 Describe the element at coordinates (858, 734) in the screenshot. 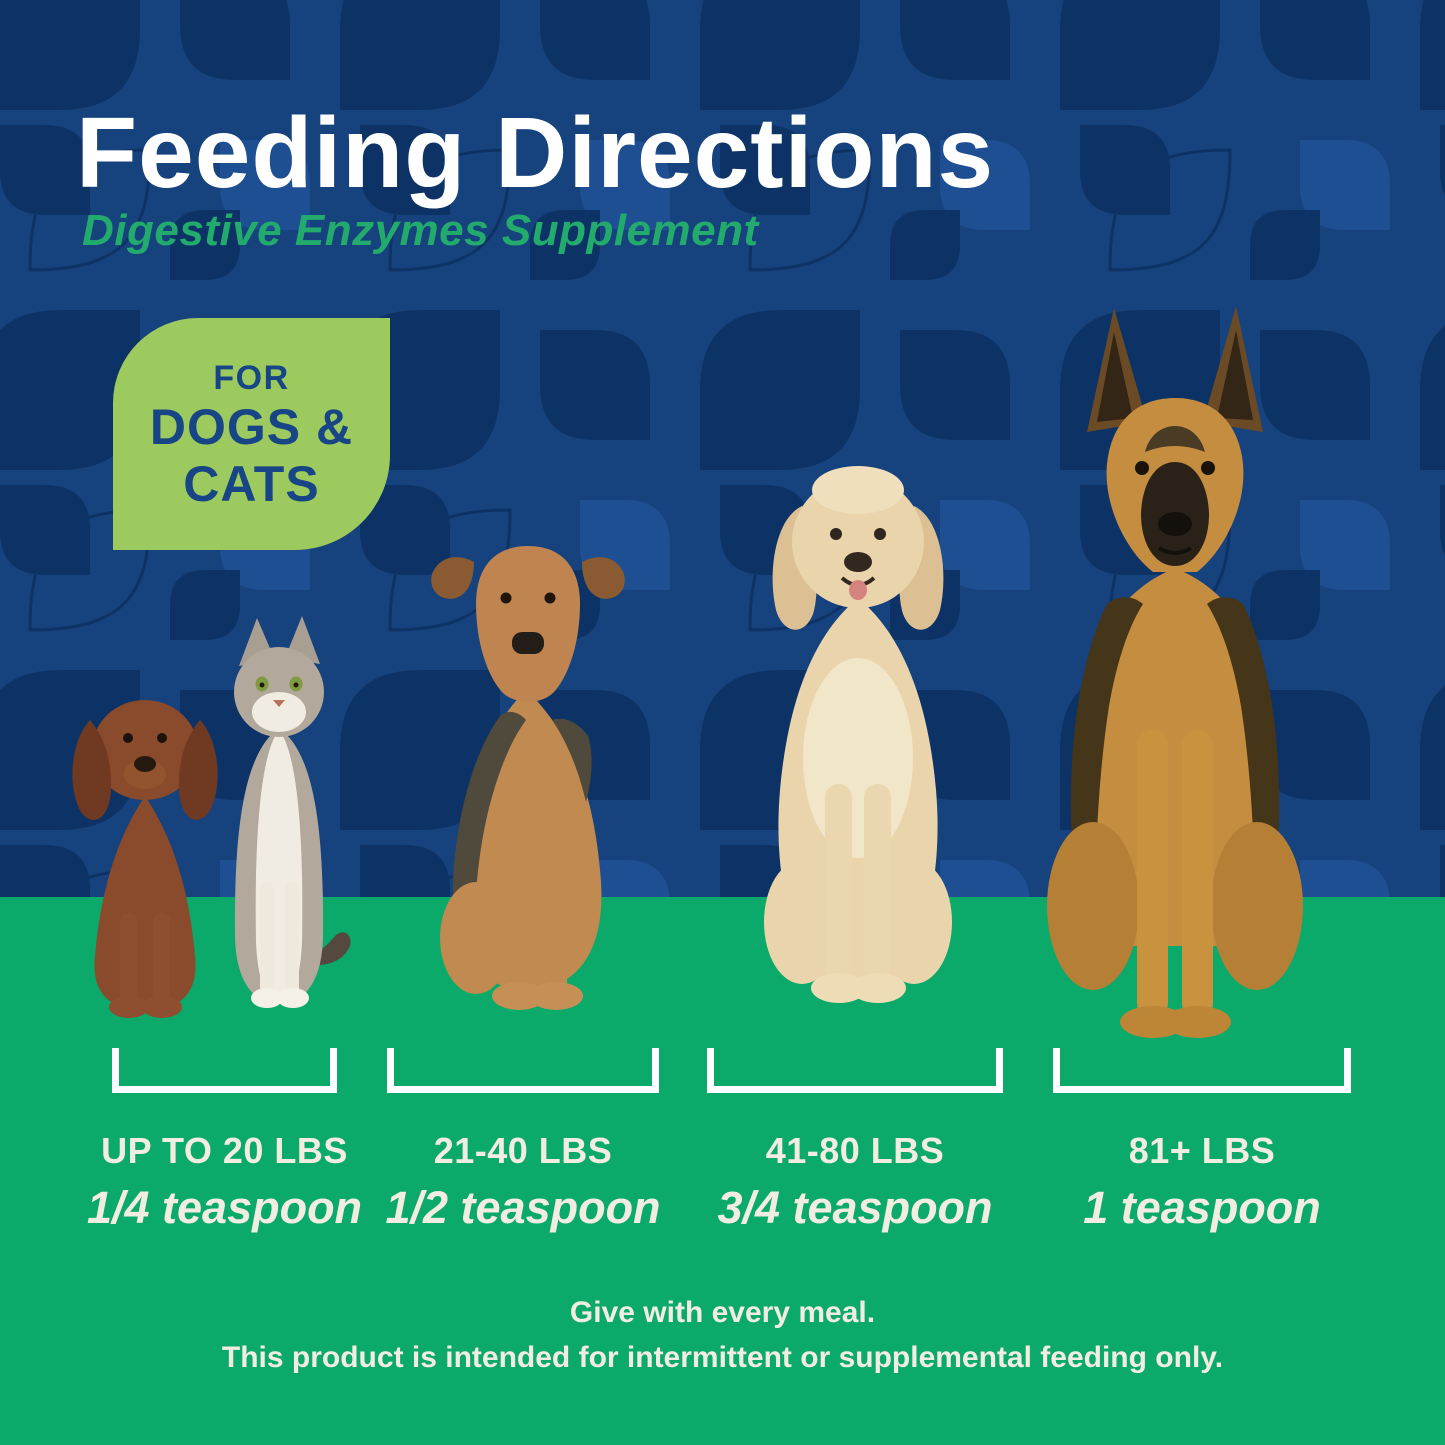

I see `goldendoodle-photo` at that location.